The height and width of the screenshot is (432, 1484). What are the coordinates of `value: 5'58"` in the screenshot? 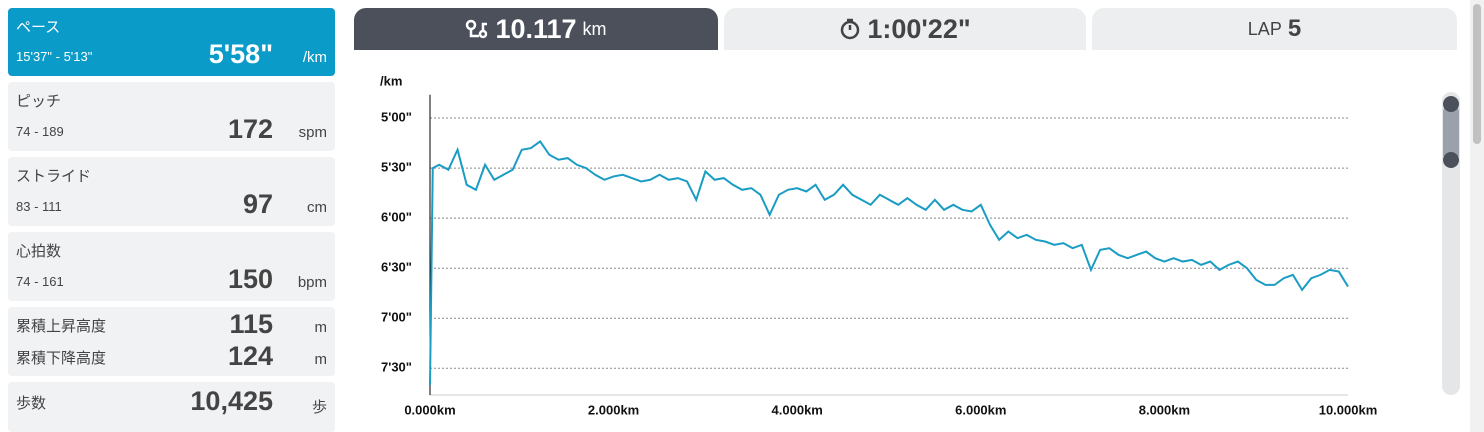 It's located at (240, 54).